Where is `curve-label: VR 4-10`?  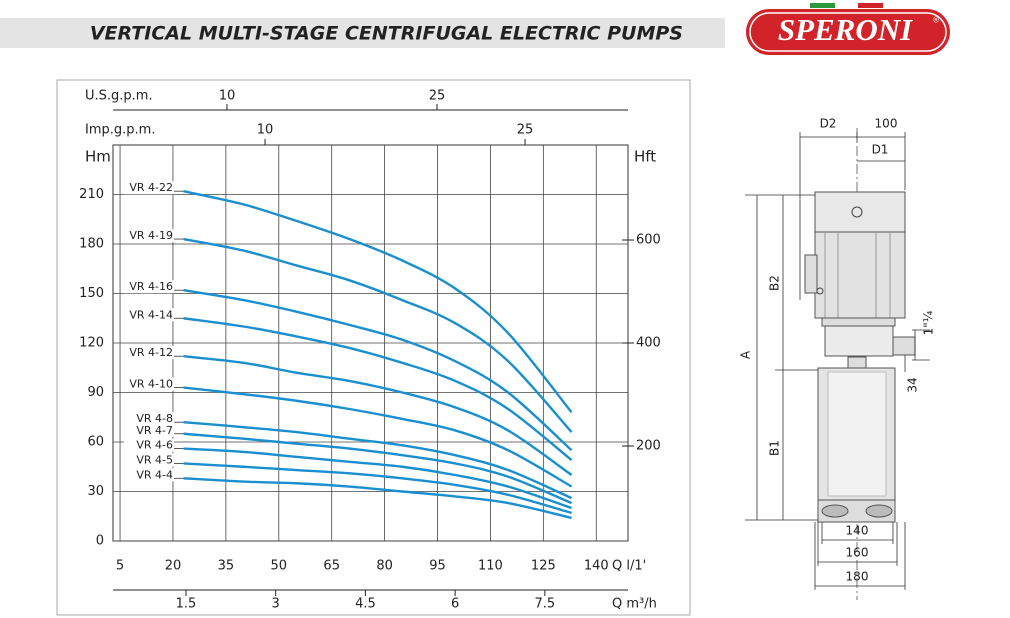
curve-label: VR 4-10 is located at coordinates (151, 384).